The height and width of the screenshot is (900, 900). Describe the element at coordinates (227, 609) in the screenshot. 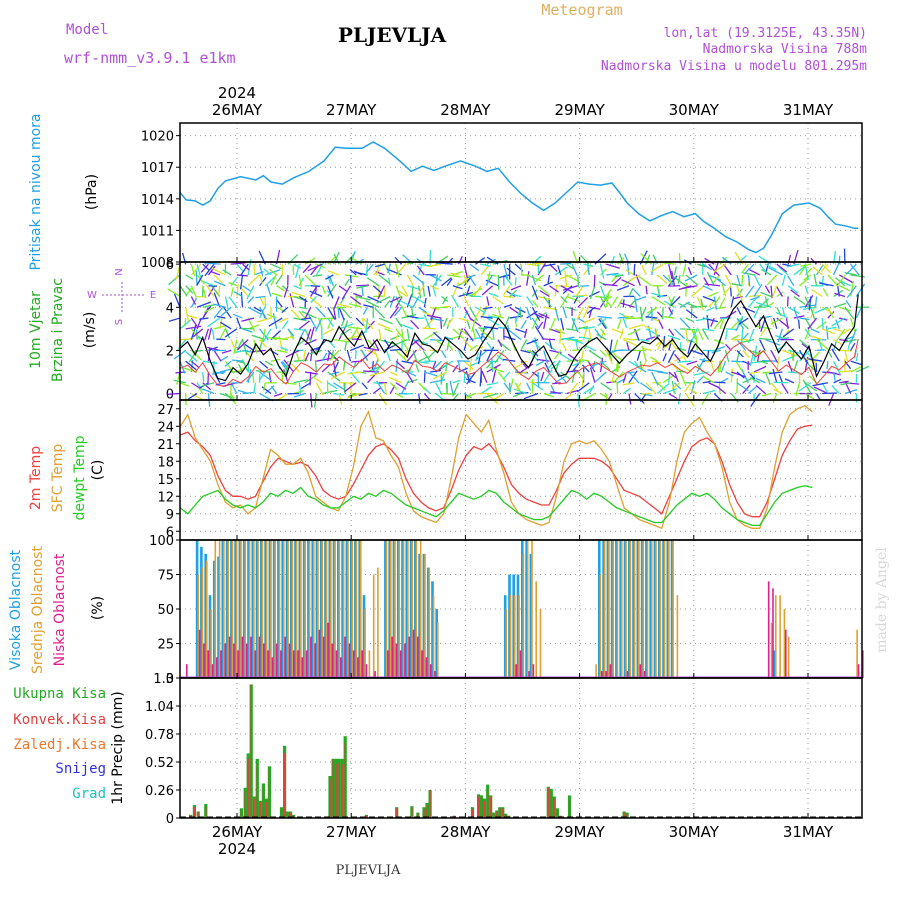

I see `high-cloud-bar` at that location.